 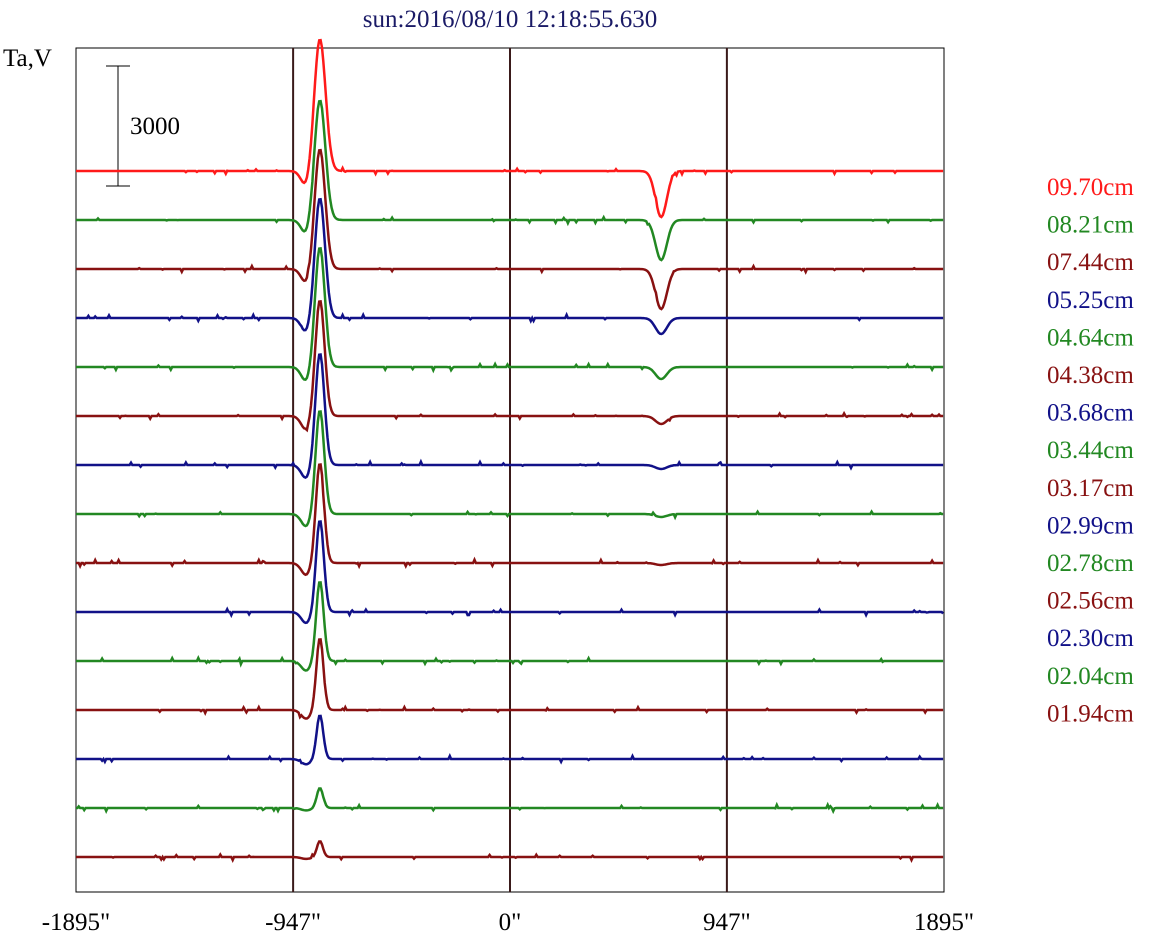 I want to click on x-tick-label: 0", so click(x=510, y=922).